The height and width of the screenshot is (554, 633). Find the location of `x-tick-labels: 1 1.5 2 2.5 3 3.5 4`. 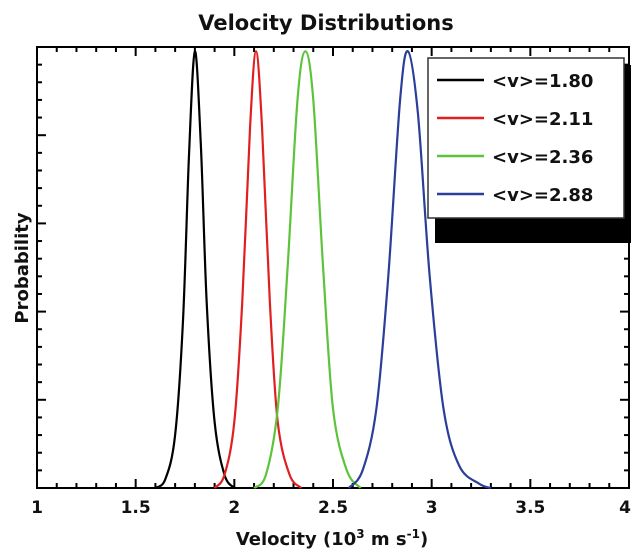

x-tick-labels: 1 1.5 2 2.5 3 3.5 4 is located at coordinates (331, 508).